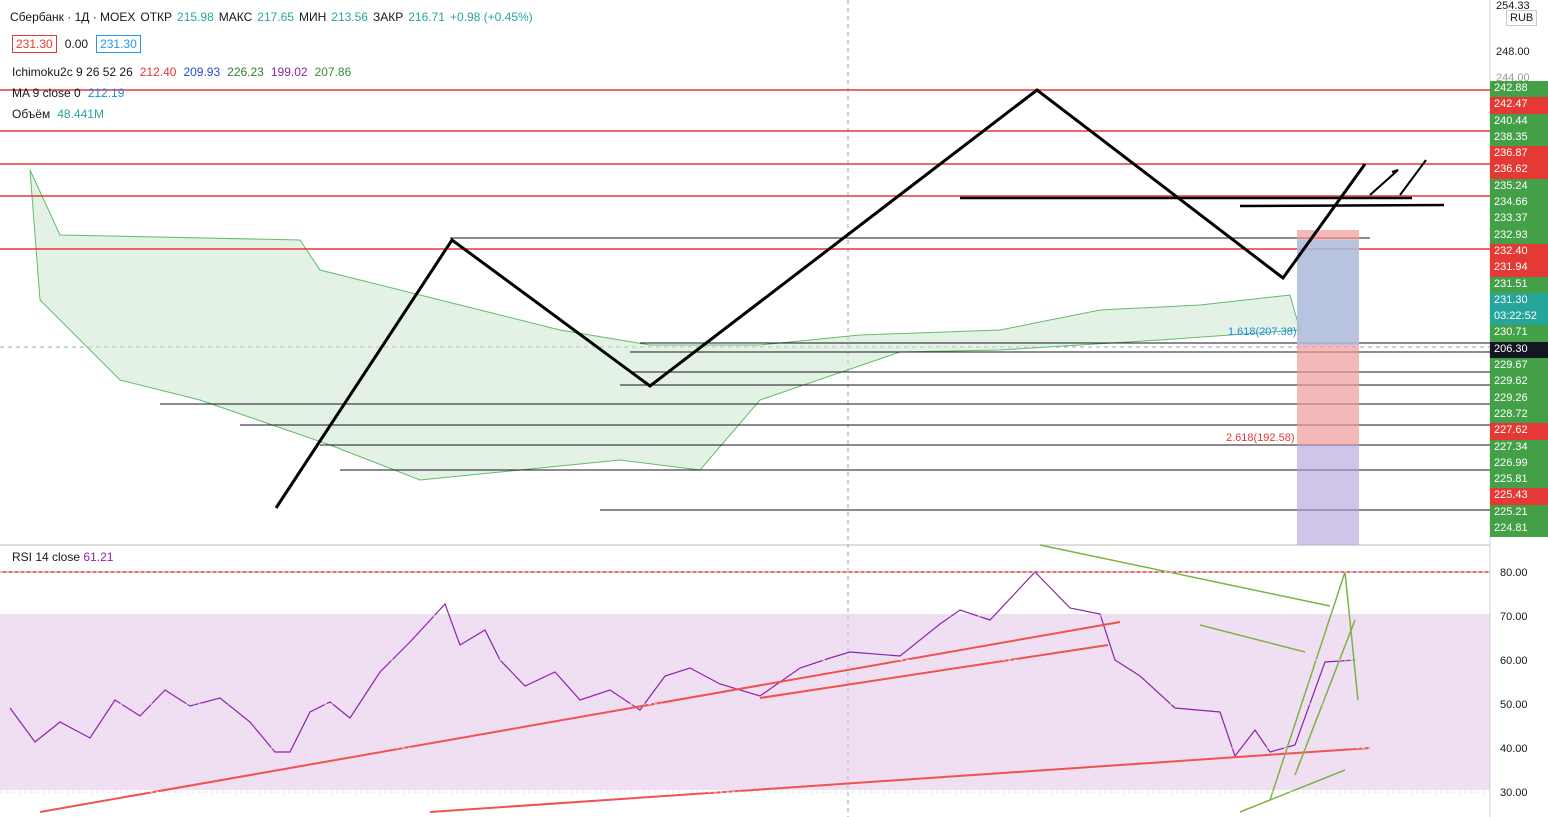 This screenshot has height=817, width=1548. Describe the element at coordinates (1519, 415) in the screenshot. I see `price-label: 228.72` at that location.